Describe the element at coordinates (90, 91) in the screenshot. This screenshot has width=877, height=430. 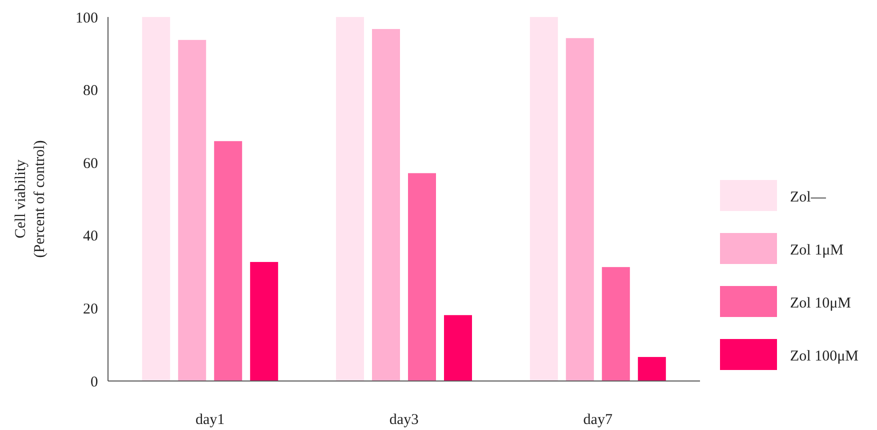
I see `y-tick-label: 80` at that location.